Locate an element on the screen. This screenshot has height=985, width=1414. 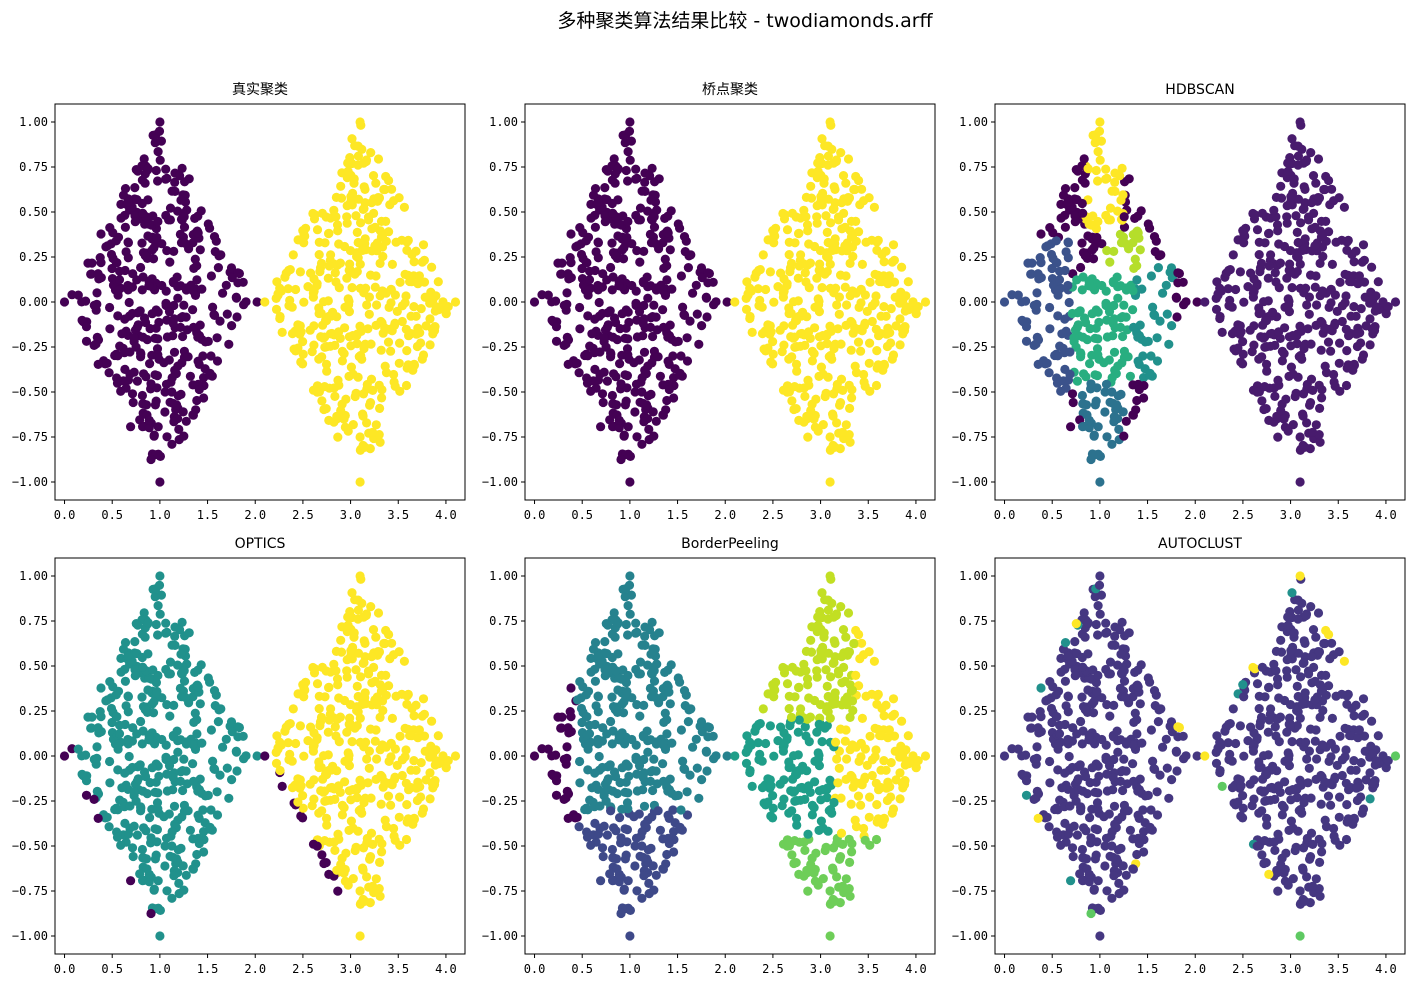
x-tick-label: 1.5 is located at coordinates (678, 969).